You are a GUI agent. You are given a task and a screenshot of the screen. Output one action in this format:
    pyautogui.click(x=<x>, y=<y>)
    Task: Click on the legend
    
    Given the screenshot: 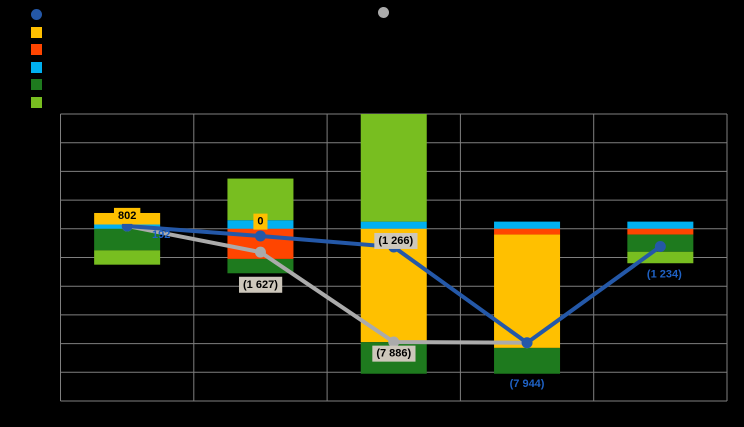 What is the action you would take?
    pyautogui.click(x=39, y=58)
    